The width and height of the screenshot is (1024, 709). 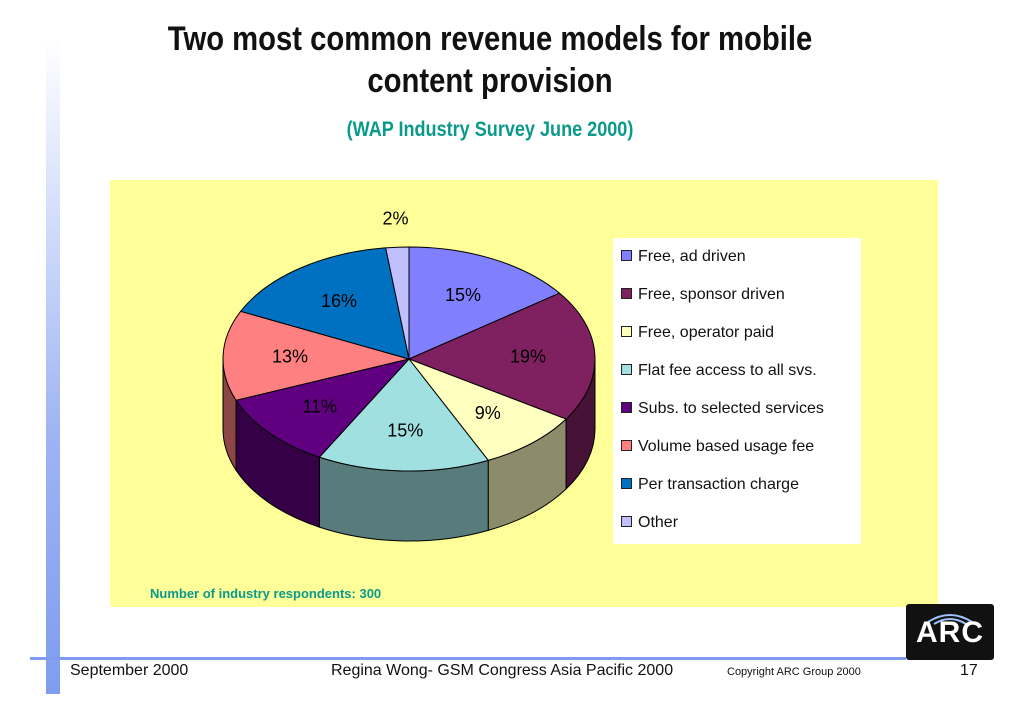 I want to click on pie-data-labels: 15% 19% 9% 15% 11% 13% 16% 2%, so click(x=409, y=324).